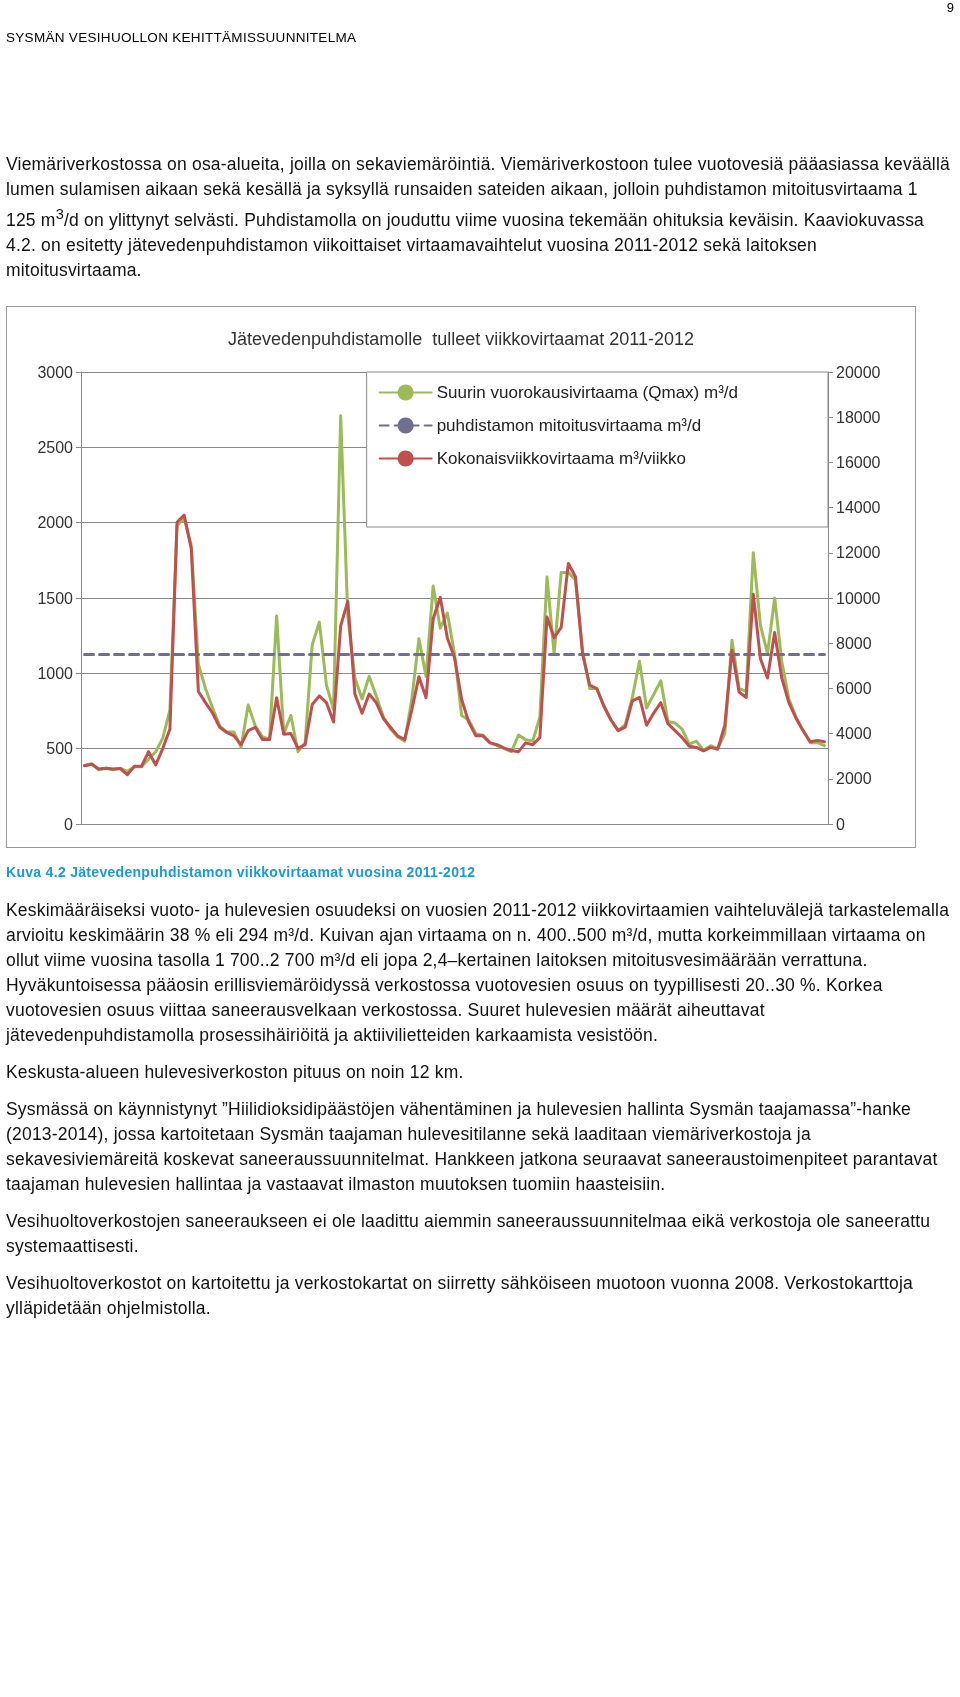 This screenshot has width=960, height=1697. I want to click on chart-title: Jätevedenpuhdistamolle tulleet viikkovirtaamat 2011-2012, so click(461, 339).